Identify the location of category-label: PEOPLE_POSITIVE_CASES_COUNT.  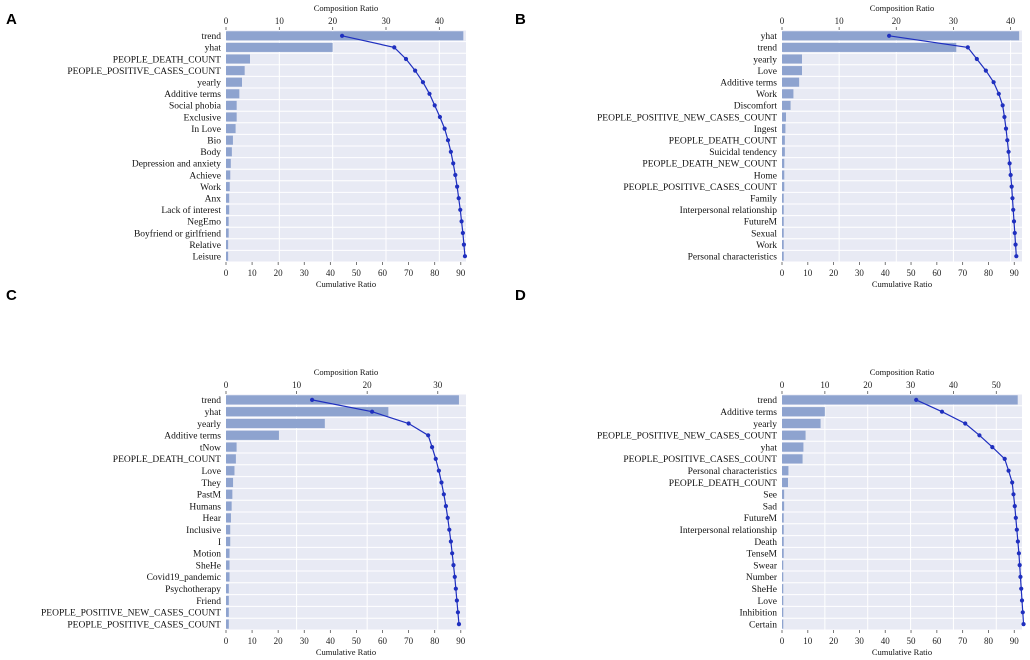
(144, 625).